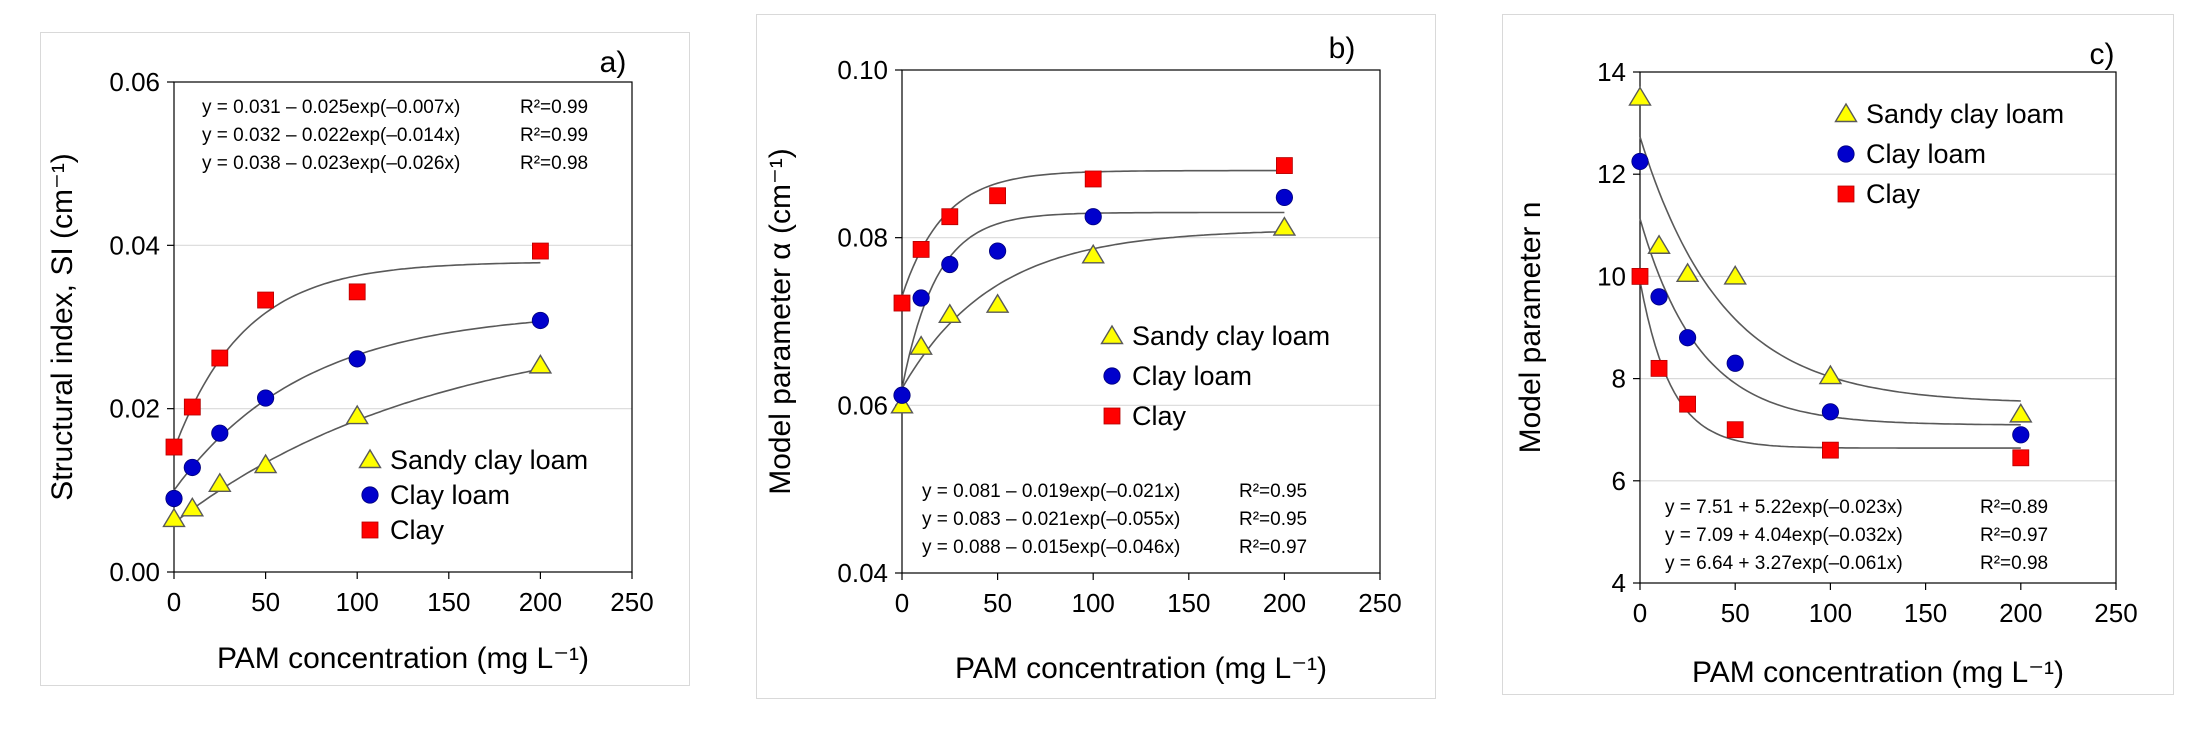  Describe the element at coordinates (331, 135) in the screenshot. I see `fit-equation: y = 0.032 – 0.022exp(–0.014x)` at that location.